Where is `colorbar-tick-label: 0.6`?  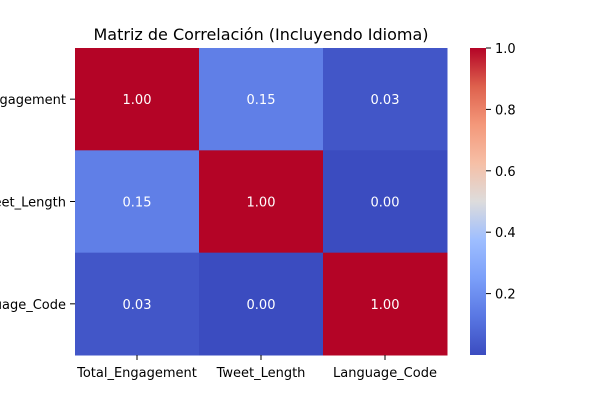 colorbar-tick-label: 0.6 is located at coordinates (505, 172).